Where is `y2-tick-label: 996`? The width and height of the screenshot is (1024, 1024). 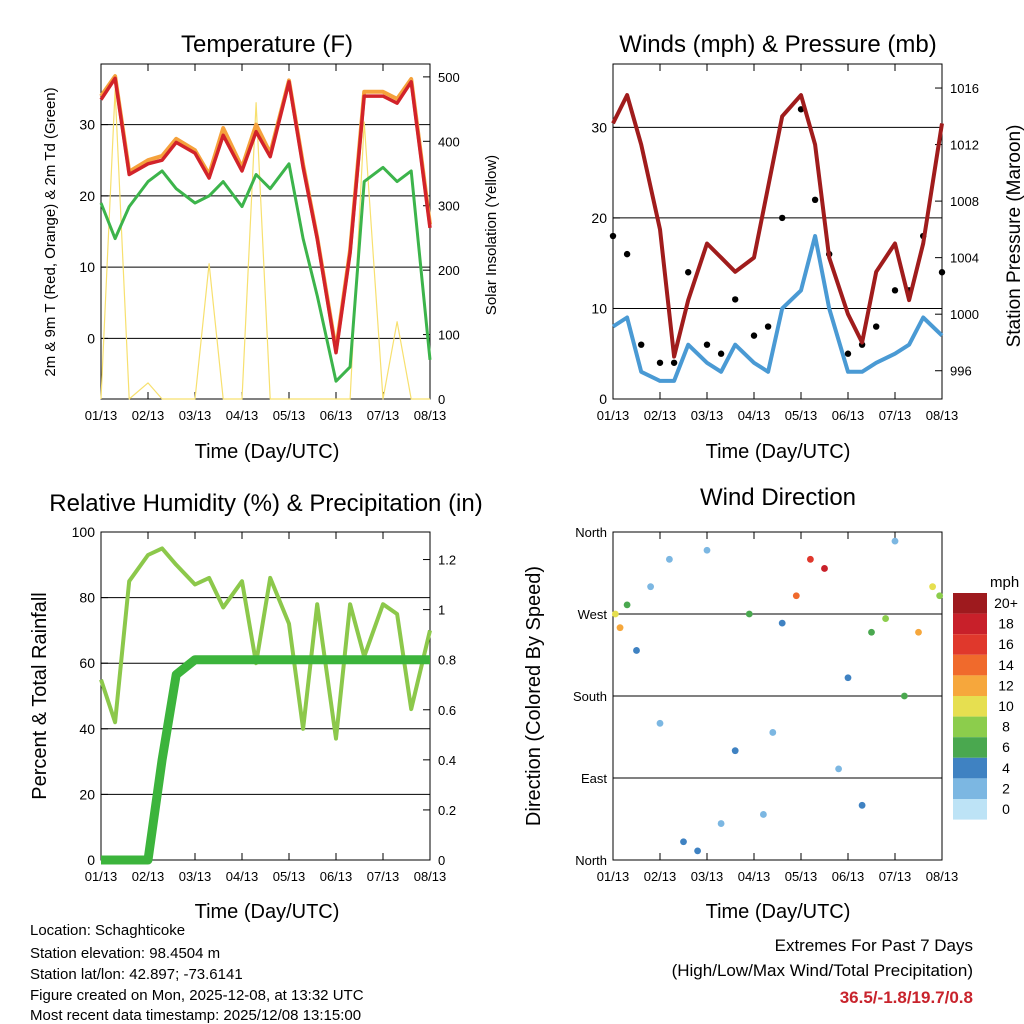
y2-tick-label: 996 is located at coordinates (961, 371).